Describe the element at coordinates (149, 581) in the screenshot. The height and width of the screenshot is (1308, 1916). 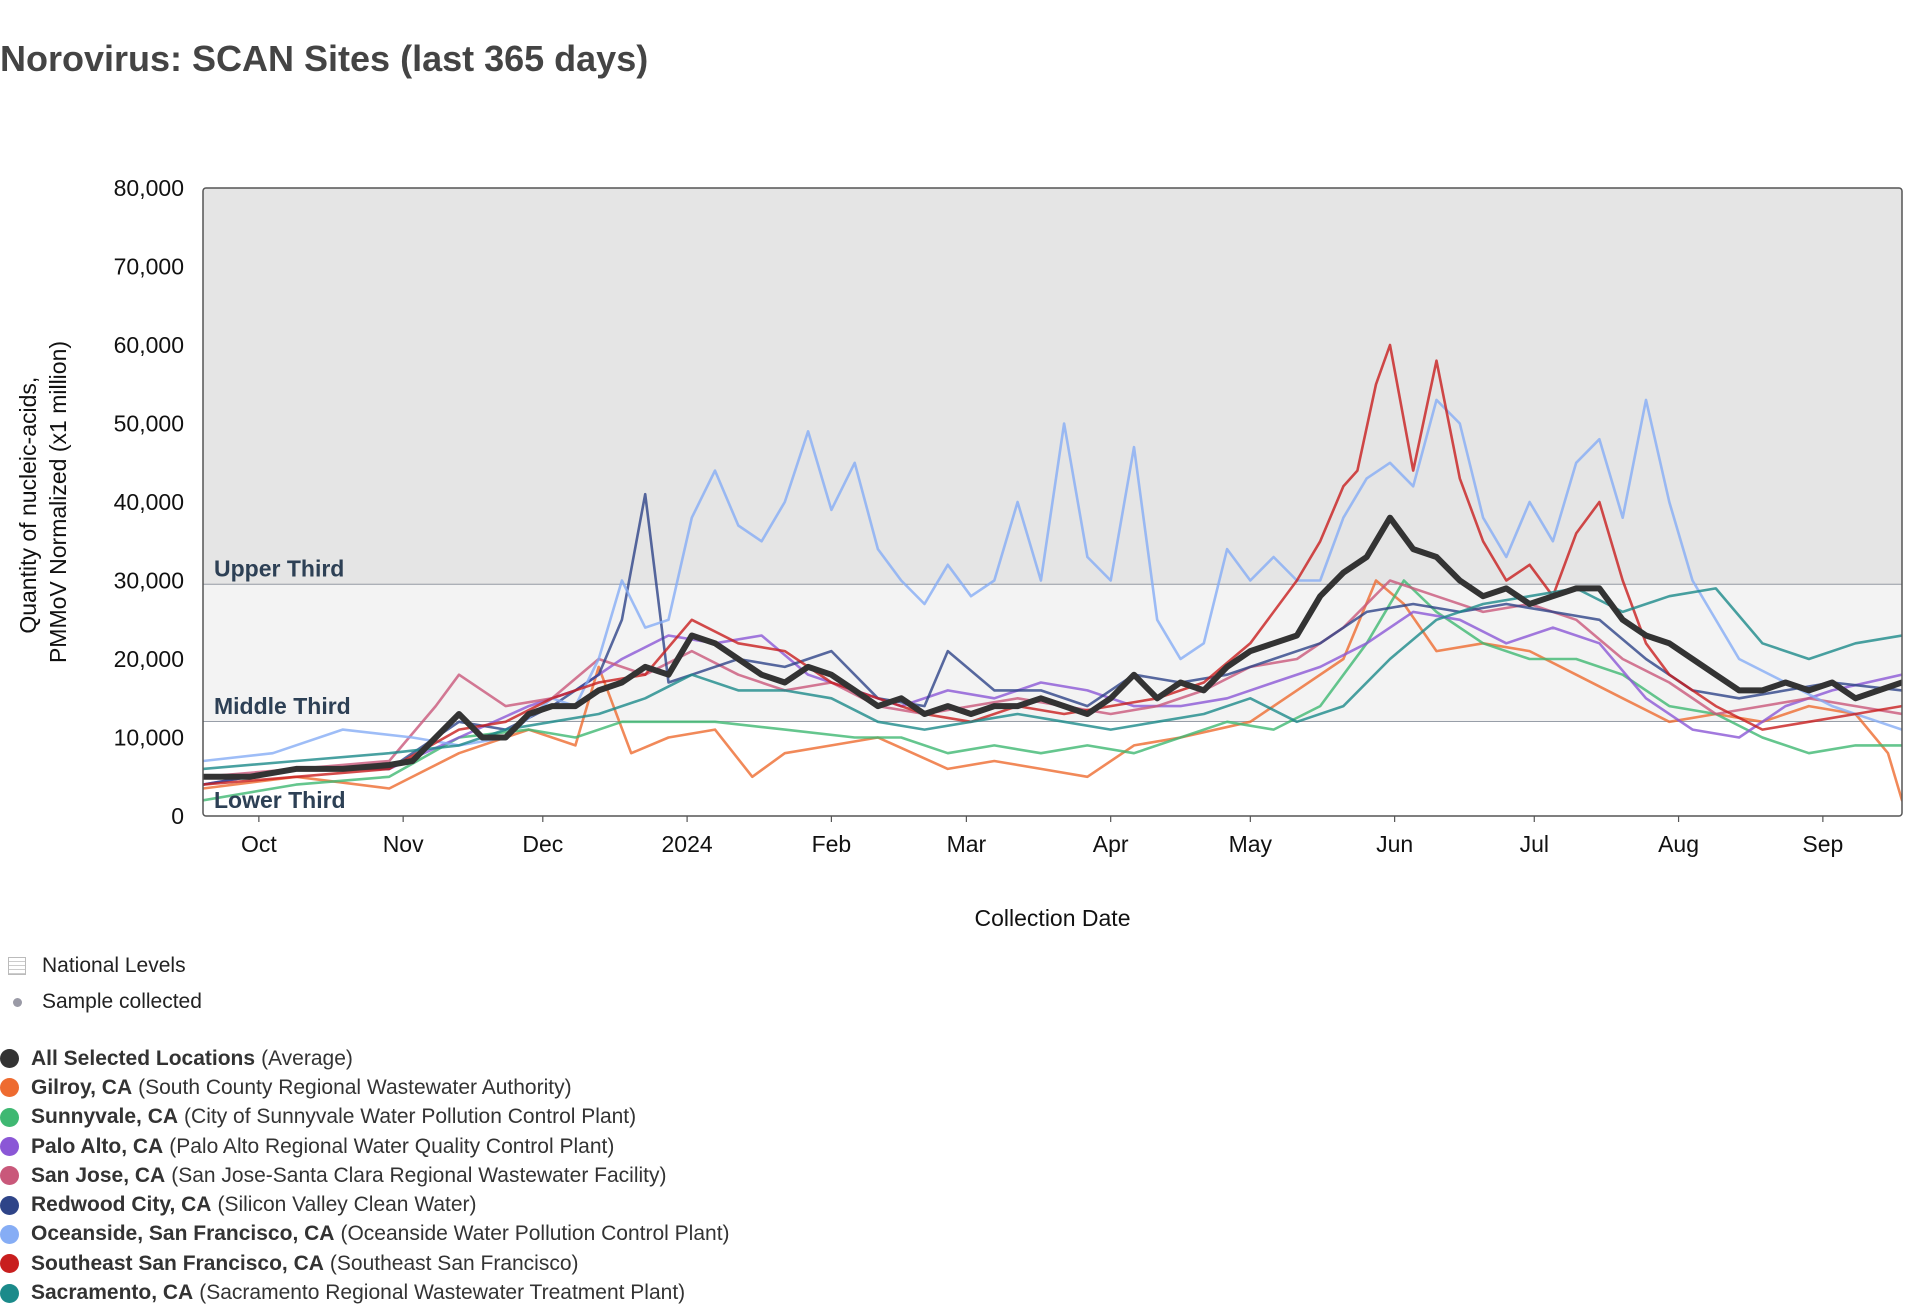
I see `y-tick-label: 30,000` at that location.